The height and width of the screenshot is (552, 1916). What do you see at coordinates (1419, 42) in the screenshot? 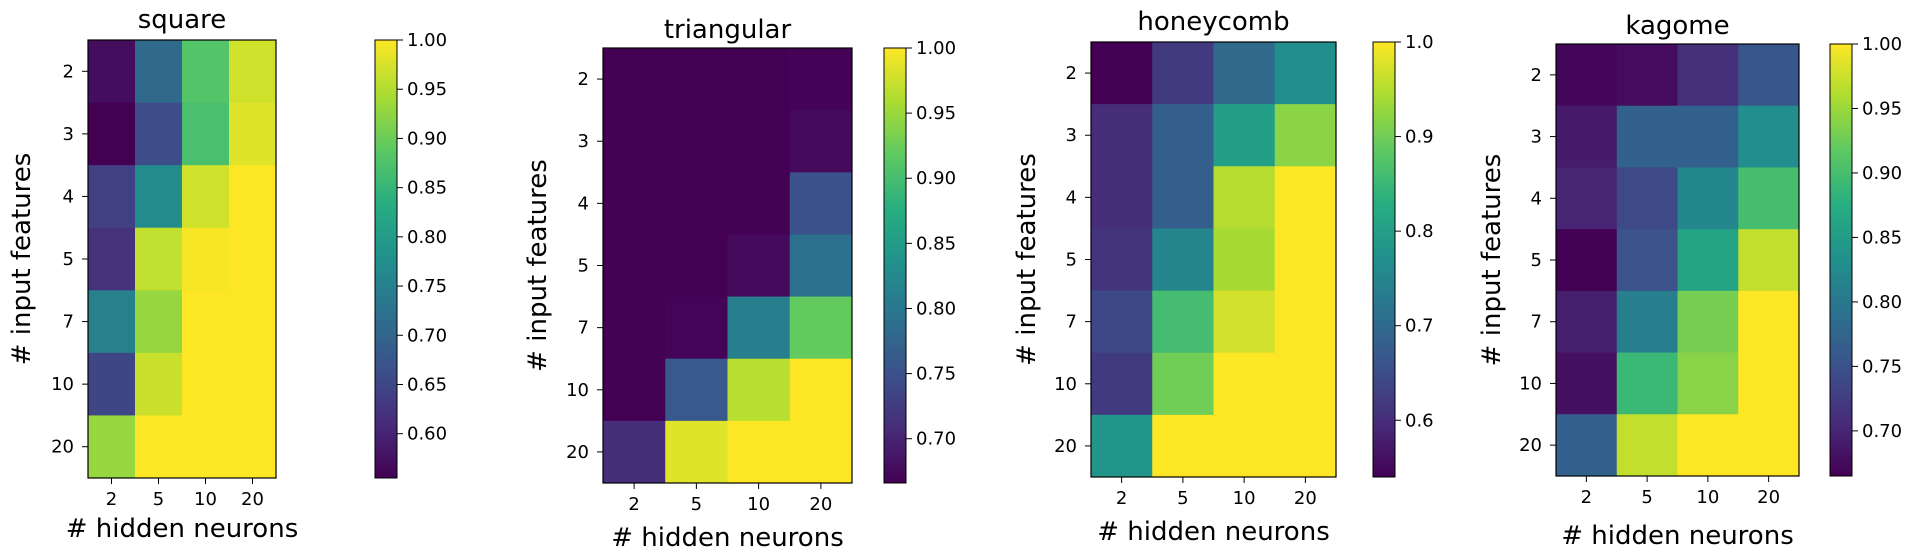
I see `colorbar-tick-label: 1.0` at bounding box center [1419, 42].